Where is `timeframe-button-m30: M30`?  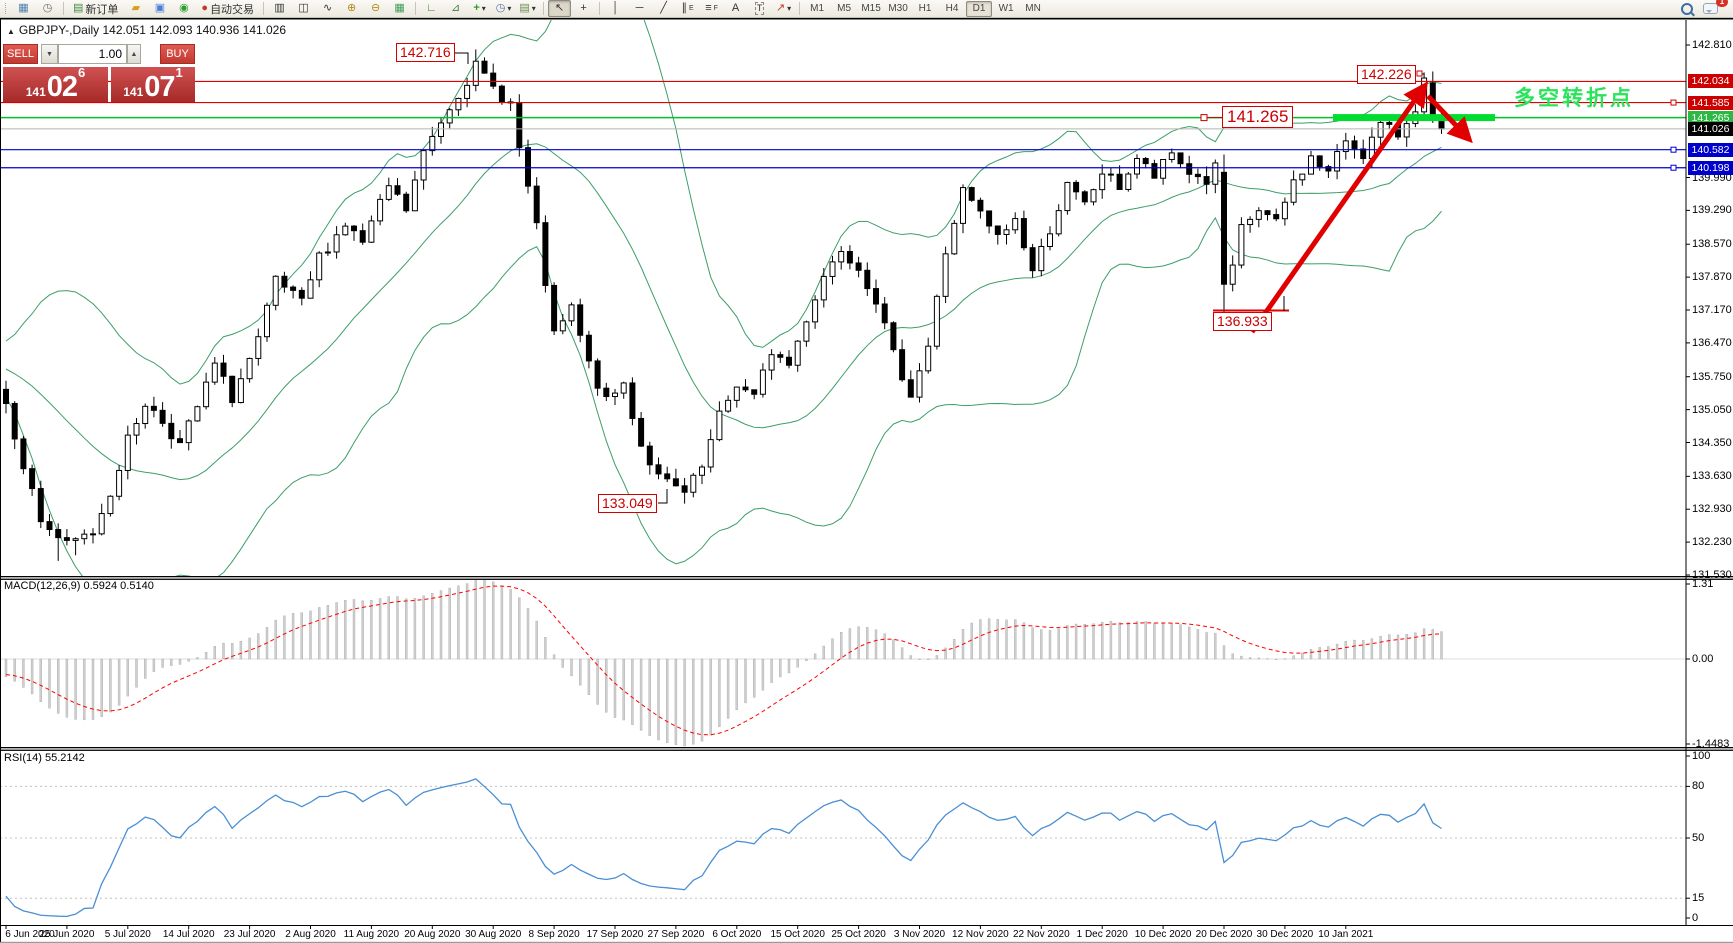
timeframe-button-m30: M30 is located at coordinates (898, 8).